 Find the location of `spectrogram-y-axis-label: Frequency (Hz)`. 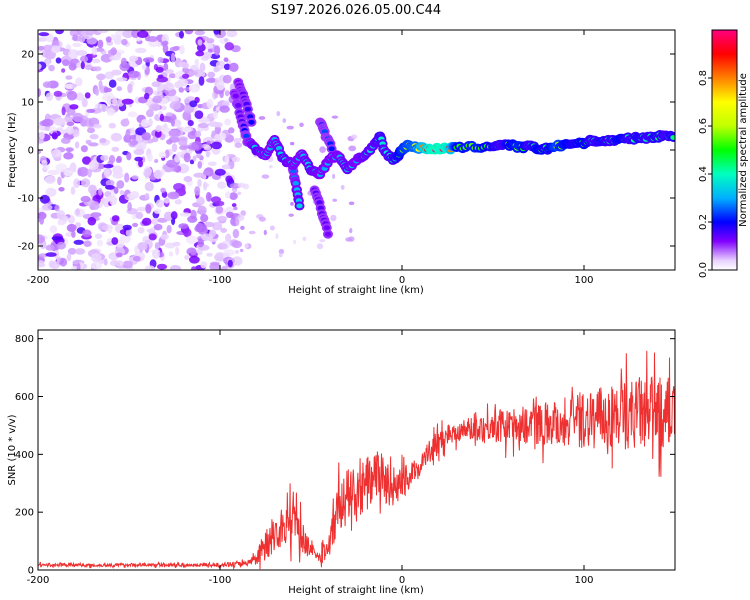

spectrogram-y-axis-label: Frequency (Hz) is located at coordinates (12, 150).